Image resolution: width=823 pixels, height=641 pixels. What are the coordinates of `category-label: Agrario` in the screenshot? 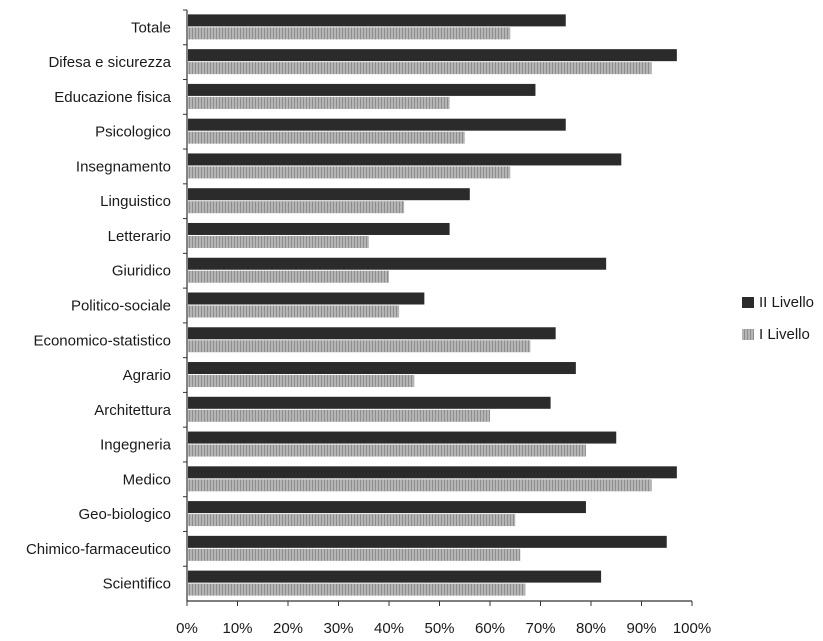 It's located at (147, 375).